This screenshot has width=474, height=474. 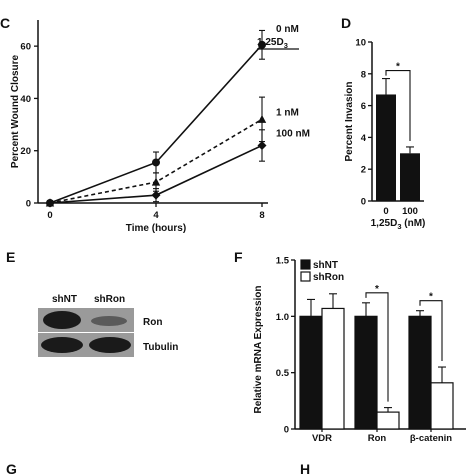 What do you see at coordinates (322, 438) in the screenshot?
I see `x-tick-label: VDR` at bounding box center [322, 438].